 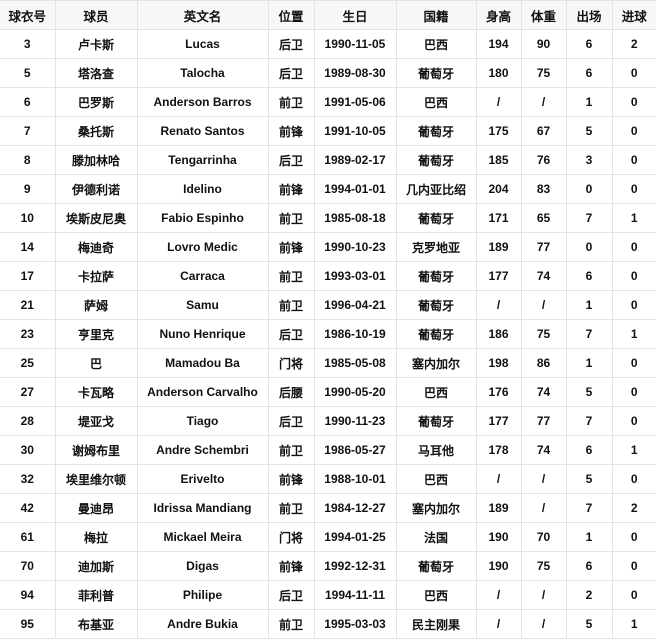 I want to click on cell-english-name: Idelino, so click(x=202, y=189).